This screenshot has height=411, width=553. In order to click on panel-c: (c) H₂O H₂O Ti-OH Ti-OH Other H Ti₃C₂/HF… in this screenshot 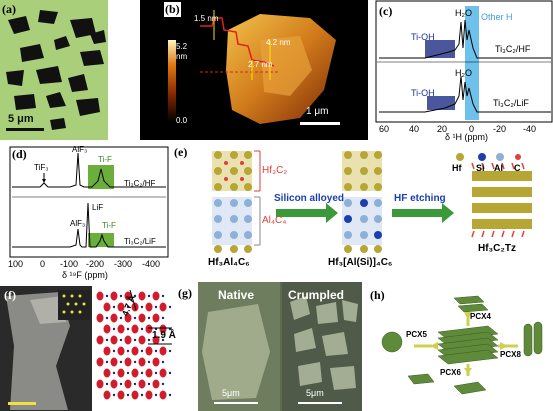, I will do `click(464, 71)`.